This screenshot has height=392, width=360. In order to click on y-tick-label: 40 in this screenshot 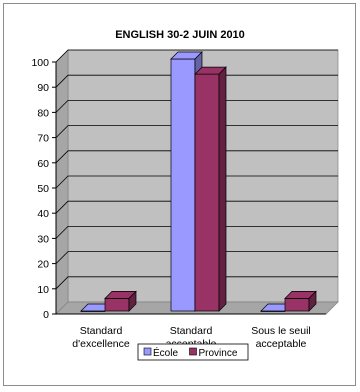, I will do `click(43, 214)`.